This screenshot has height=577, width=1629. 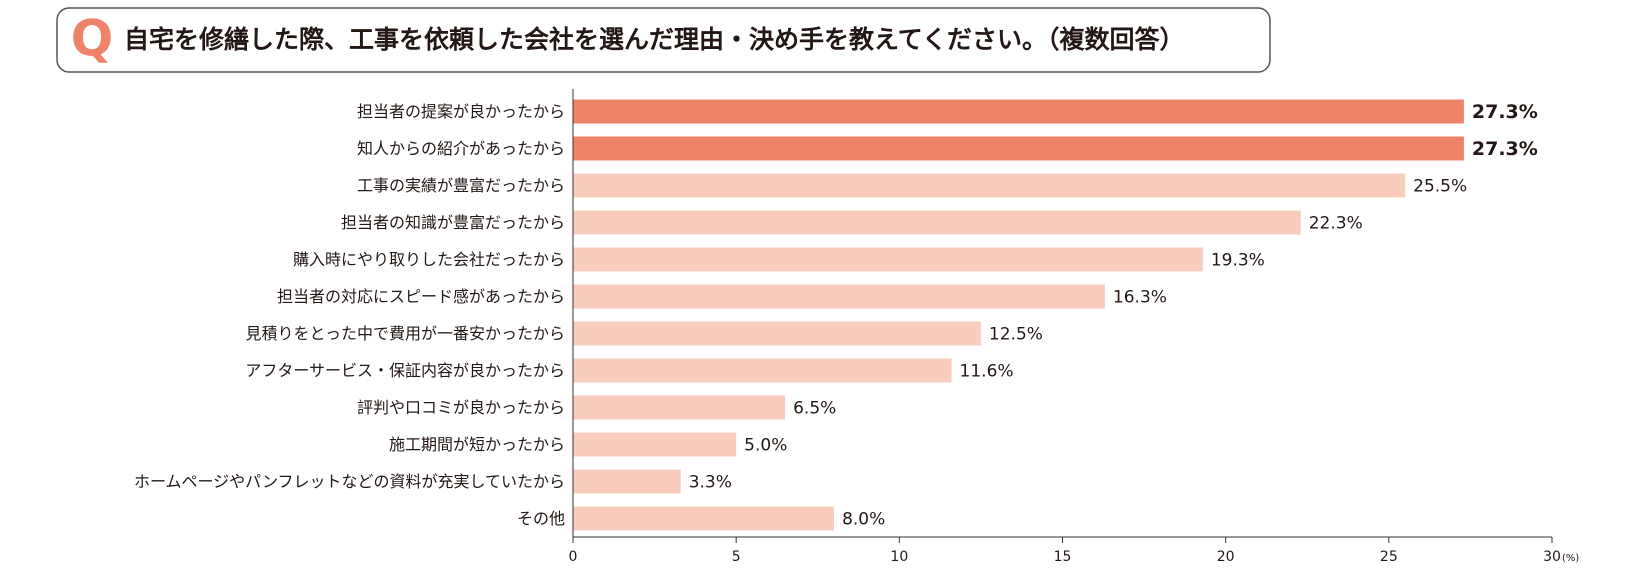 What do you see at coordinates (899, 557) in the screenshot?
I see `x-tick-label: 10` at bounding box center [899, 557].